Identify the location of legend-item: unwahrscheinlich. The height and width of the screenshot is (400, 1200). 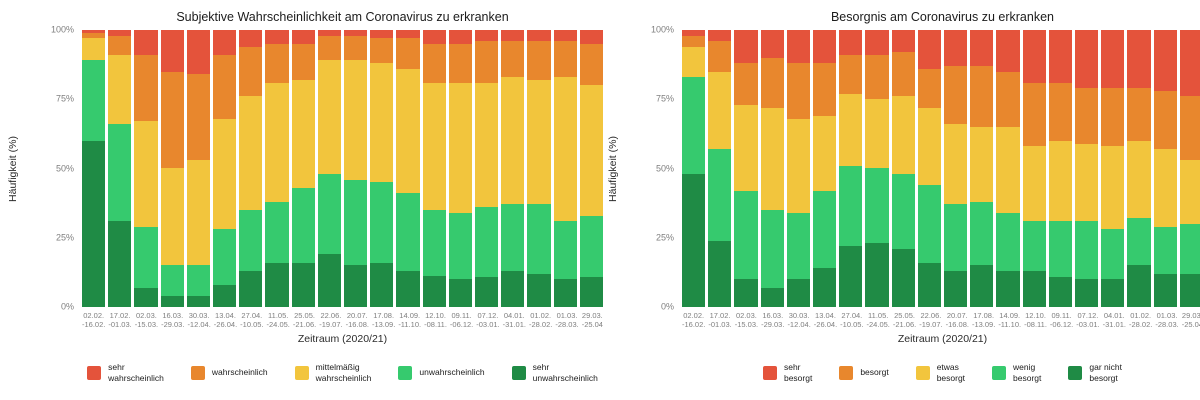
(441, 372).